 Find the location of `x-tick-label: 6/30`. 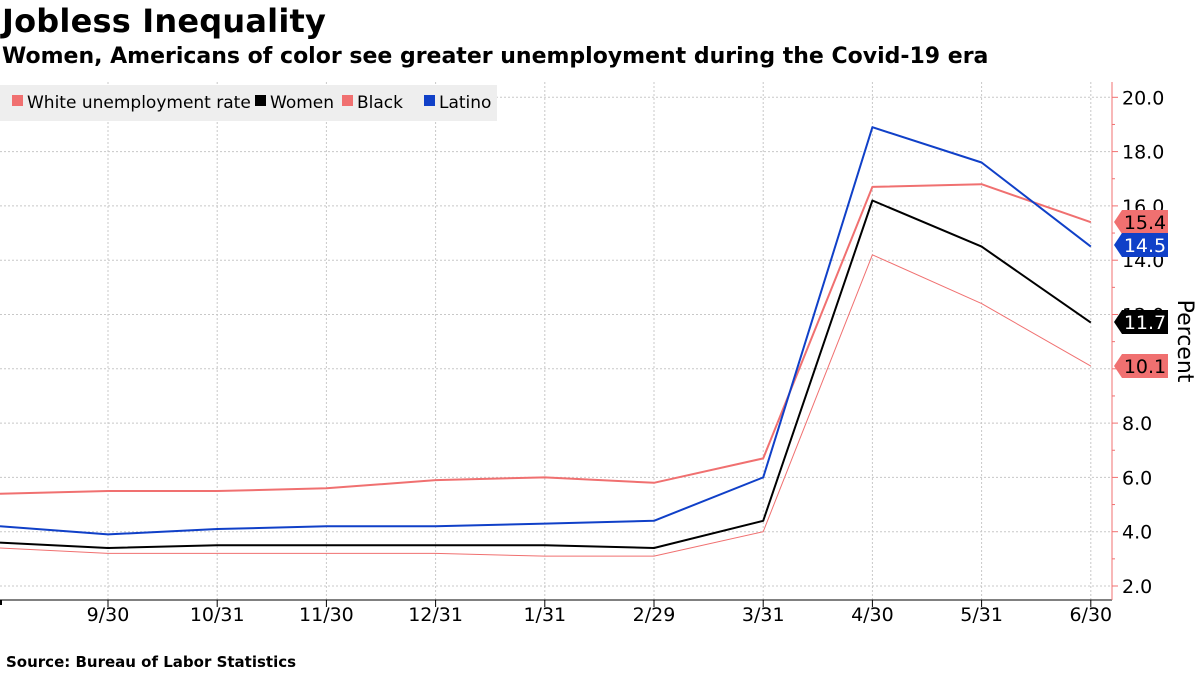

x-tick-label: 6/30 is located at coordinates (1090, 615).